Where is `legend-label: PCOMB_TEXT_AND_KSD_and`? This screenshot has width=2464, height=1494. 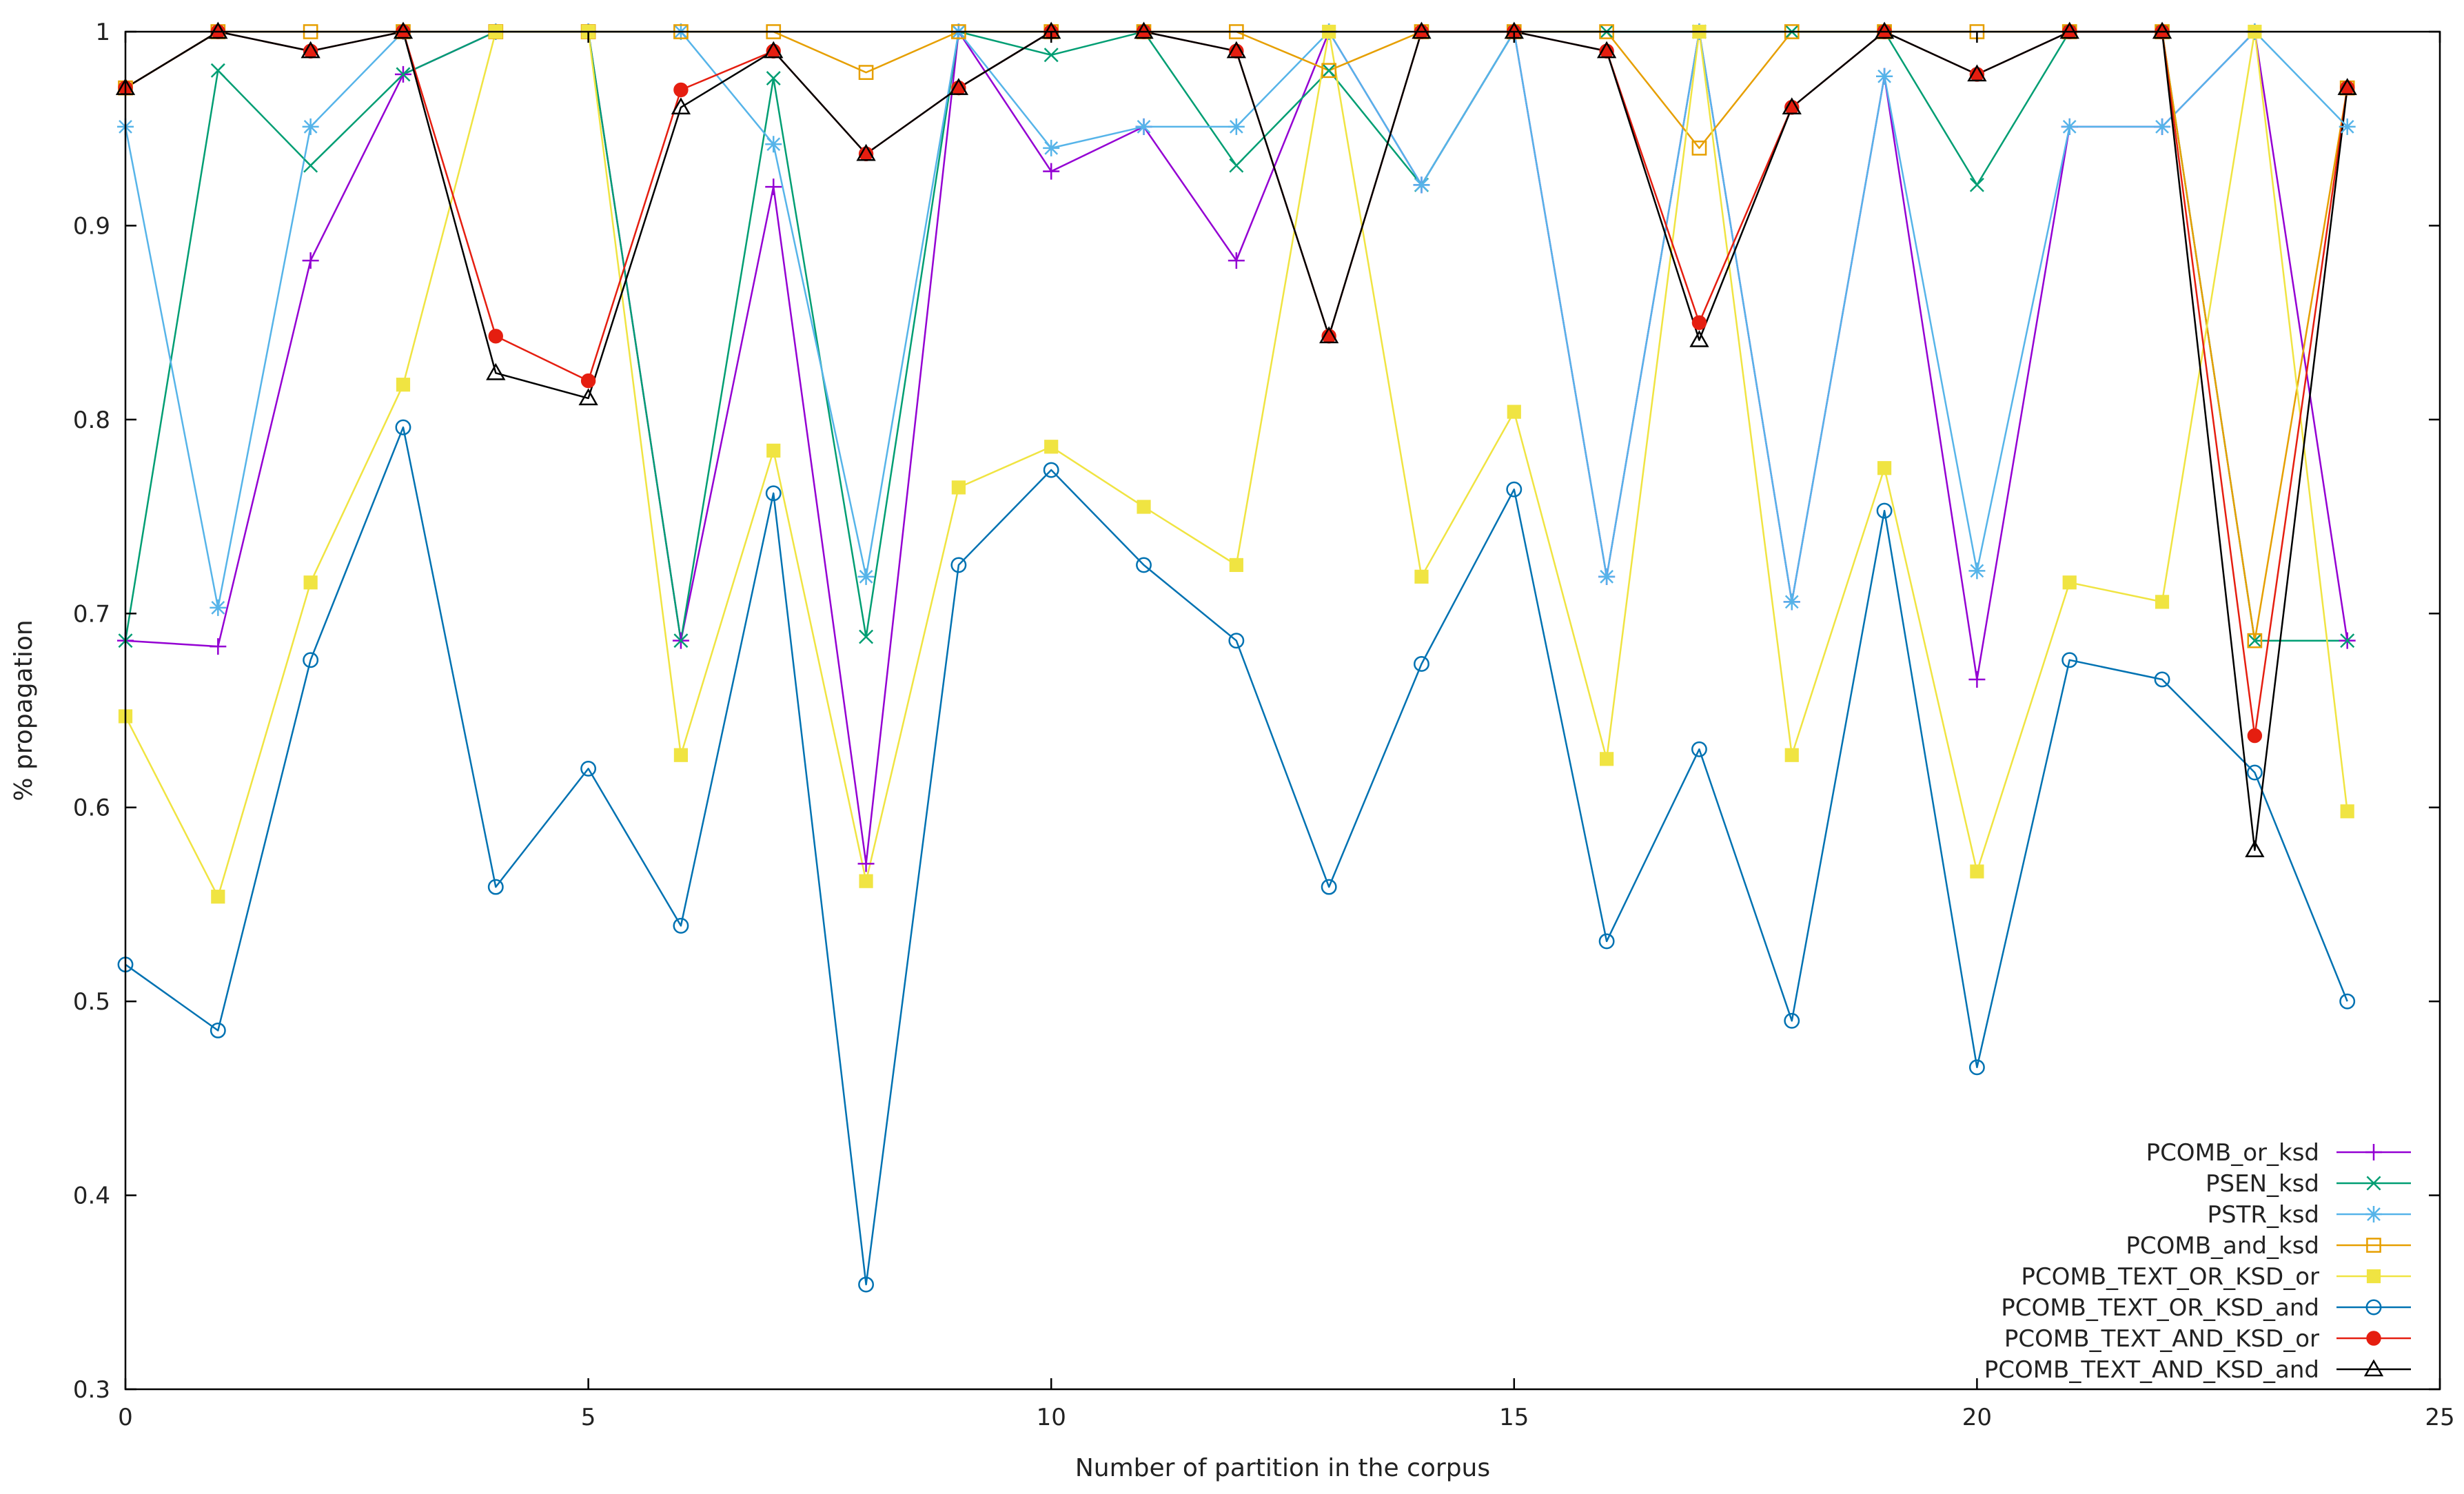
legend-label: PCOMB_TEXT_AND_KSD_and is located at coordinates (2151, 1370).